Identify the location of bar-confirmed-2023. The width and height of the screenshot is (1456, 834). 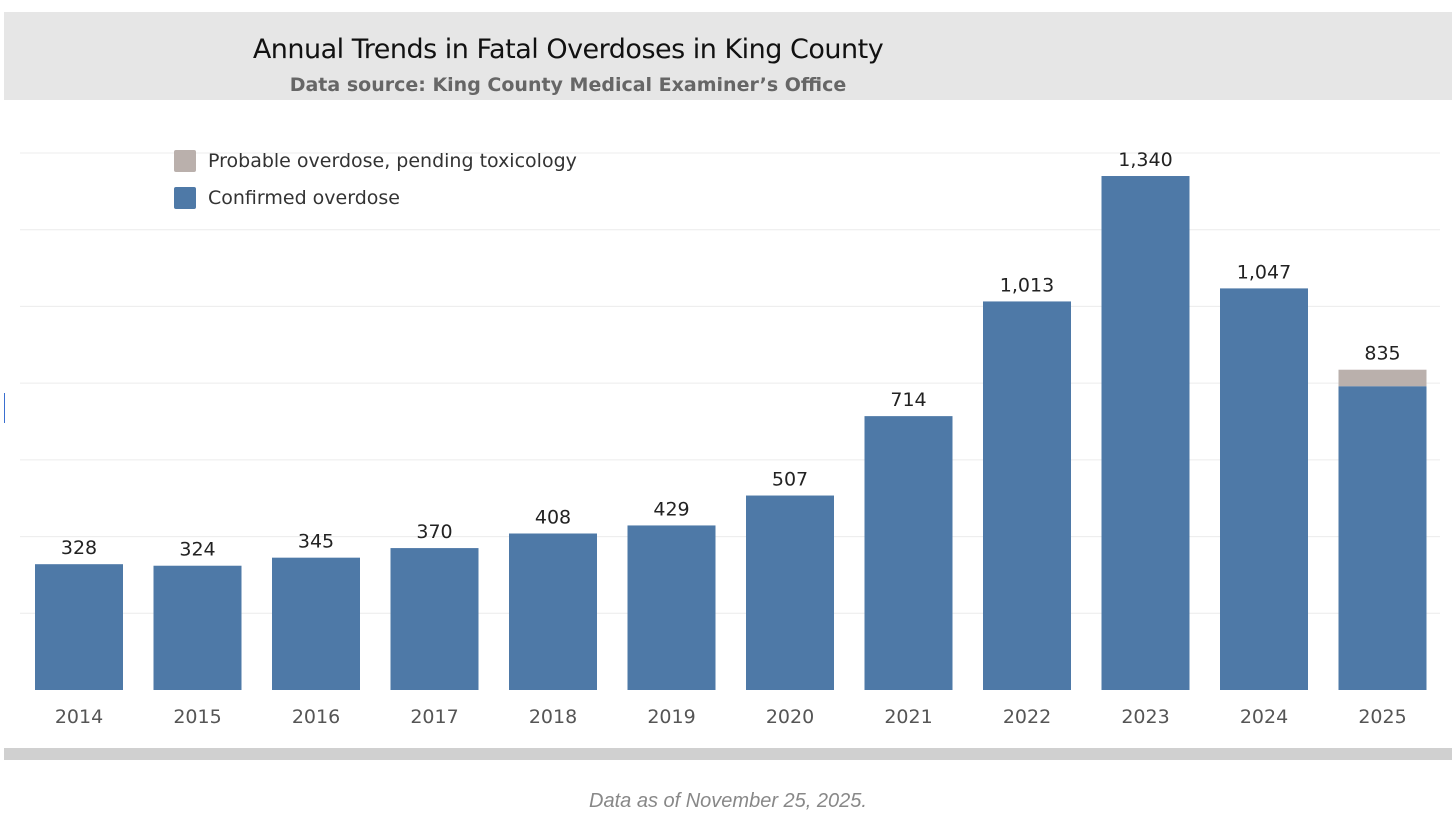
(1145, 433).